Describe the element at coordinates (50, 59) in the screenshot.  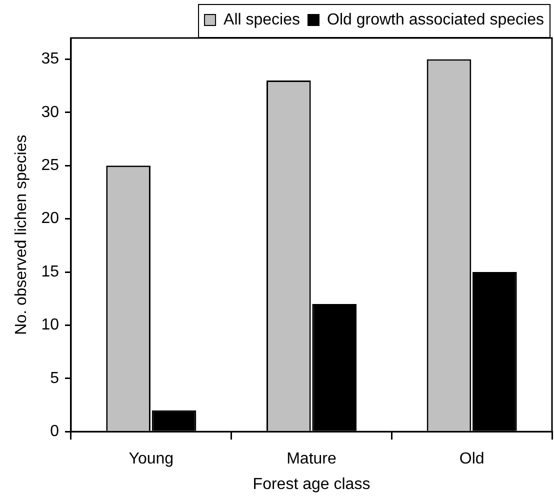
I see `y-tick-label: 35` at that location.